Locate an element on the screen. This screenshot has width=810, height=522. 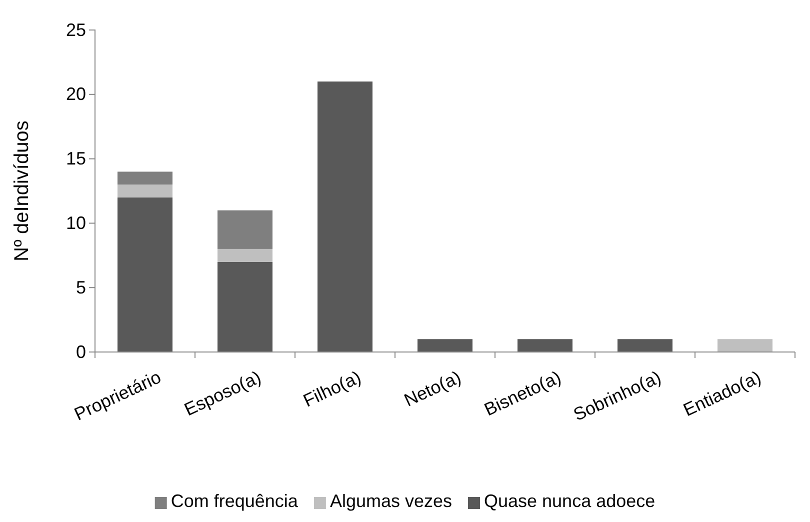
legend-label: Com frequência is located at coordinates (234, 501).